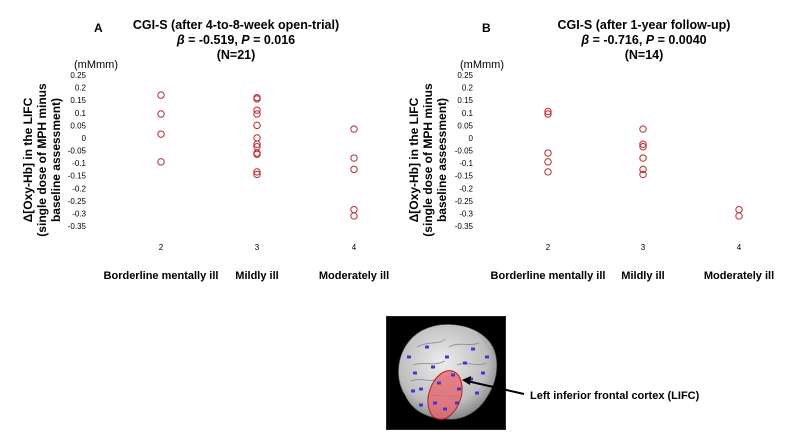 This screenshot has width=800, height=443. I want to click on brain-illustration, so click(448, 372).